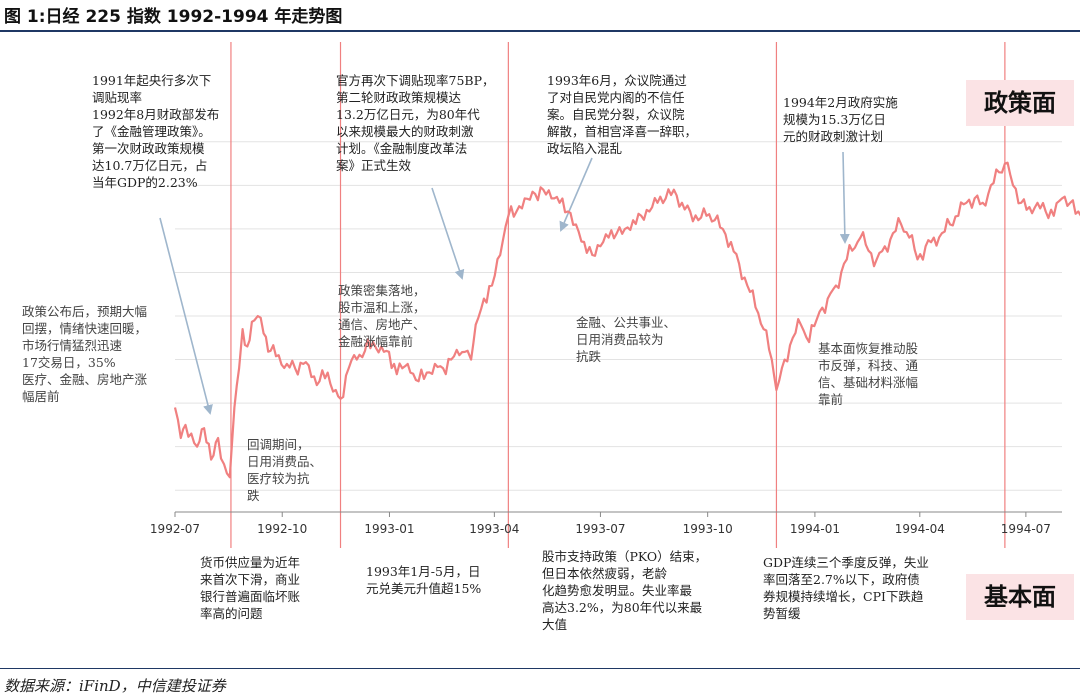 This screenshot has width=1080, height=699. Describe the element at coordinates (389, 529) in the screenshot. I see `x-tick-label: 1993-01` at that location.